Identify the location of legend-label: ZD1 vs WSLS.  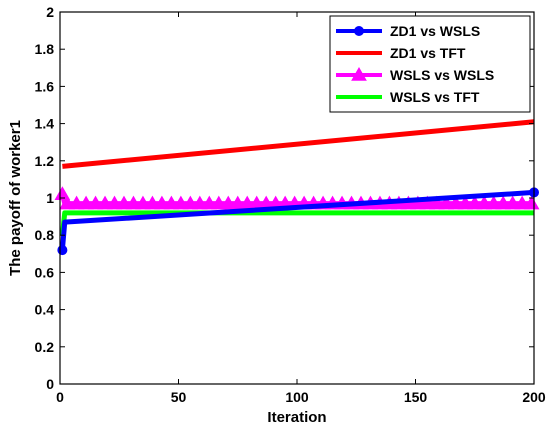
(435, 31).